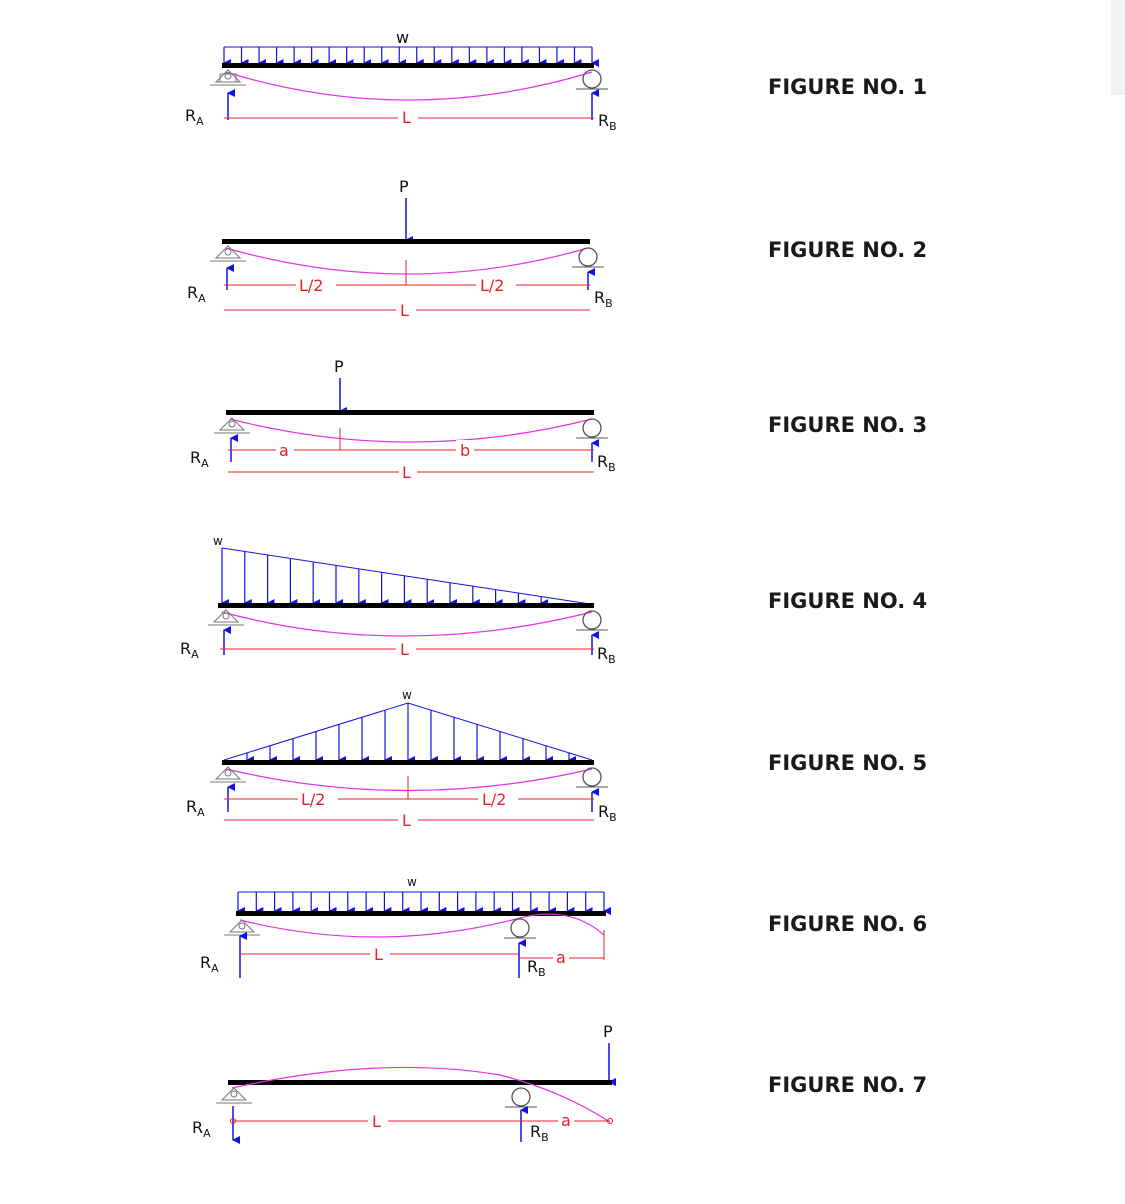 The width and height of the screenshot is (1125, 1204). What do you see at coordinates (847, 924) in the screenshot?
I see `figure-title: FIGURE NO. 6` at bounding box center [847, 924].